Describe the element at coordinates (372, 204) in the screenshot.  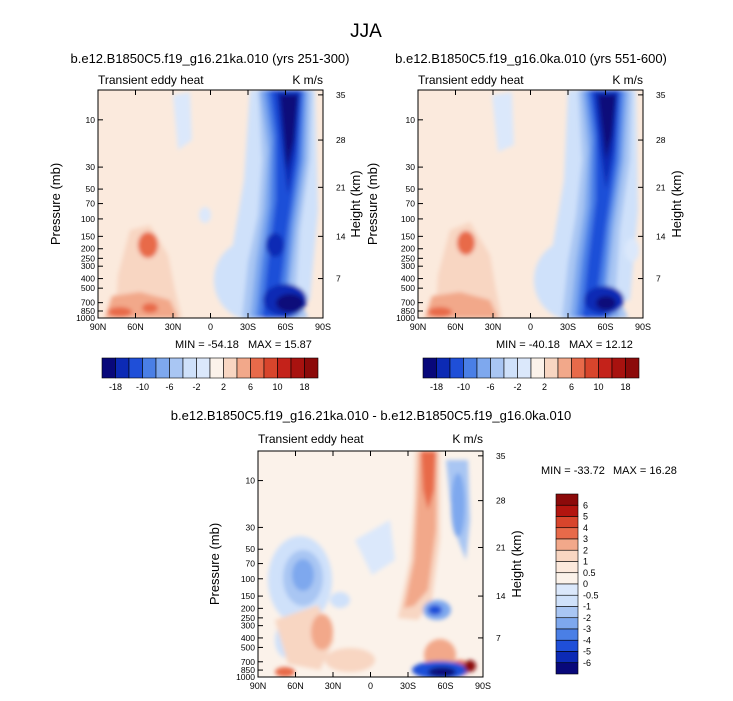
I see `panel-2-ylabel: Pressure (mb)` at that location.